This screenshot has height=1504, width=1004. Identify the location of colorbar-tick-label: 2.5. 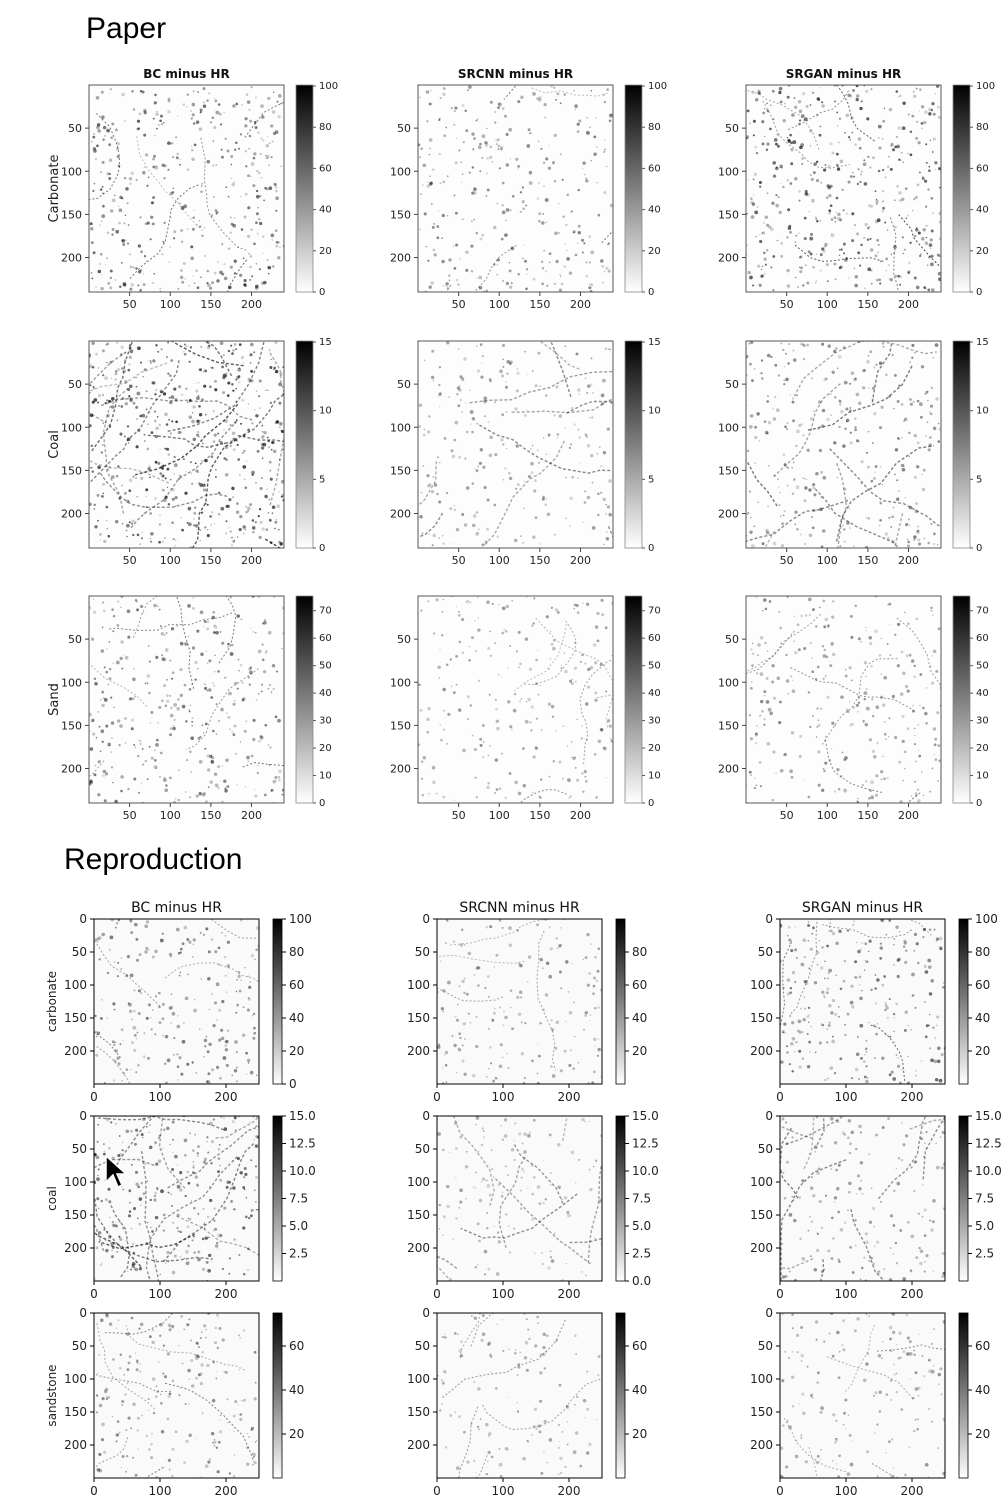
(984, 1254).